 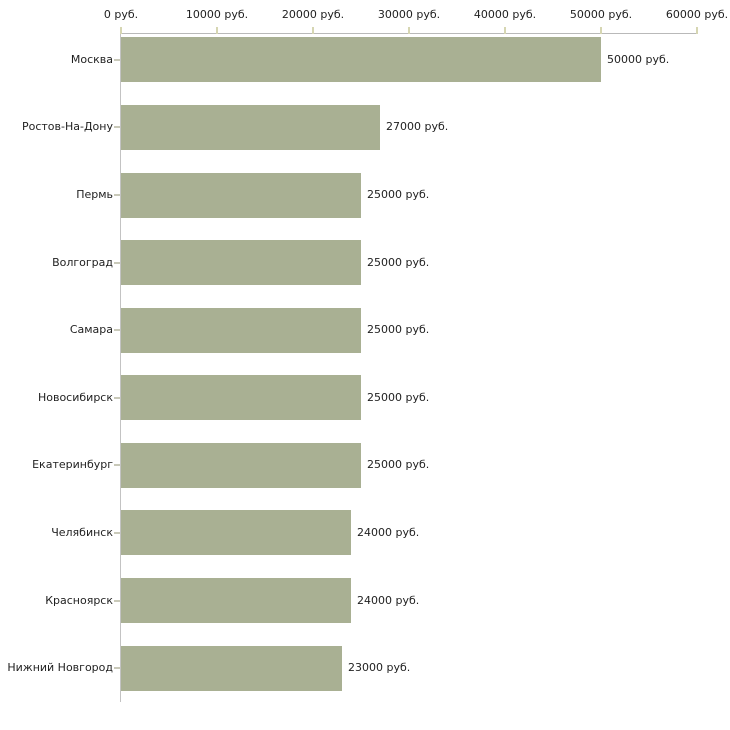 I want to click on category-label: Москва, so click(x=91, y=59).